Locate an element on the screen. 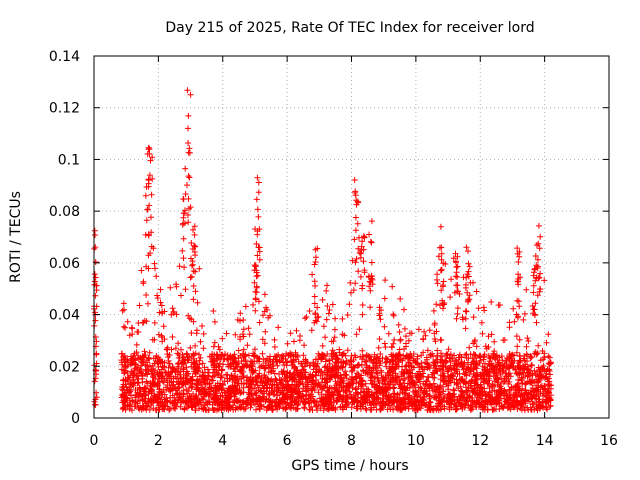 The height and width of the screenshot is (480, 640). x-axis-label: GPS time / hours is located at coordinates (349, 466).